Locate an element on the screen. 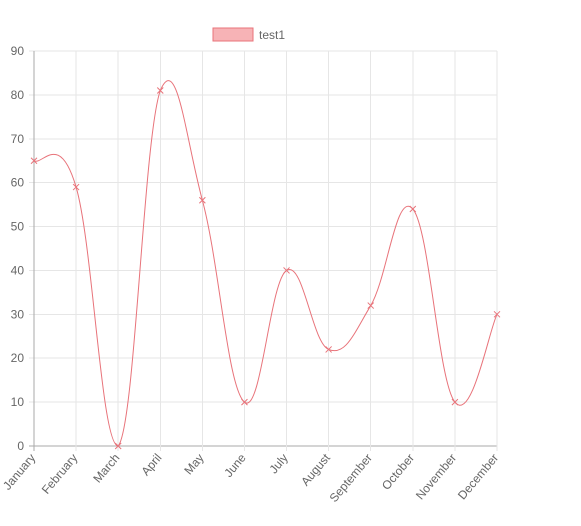  y-tick-label: 20 is located at coordinates (18, 358).